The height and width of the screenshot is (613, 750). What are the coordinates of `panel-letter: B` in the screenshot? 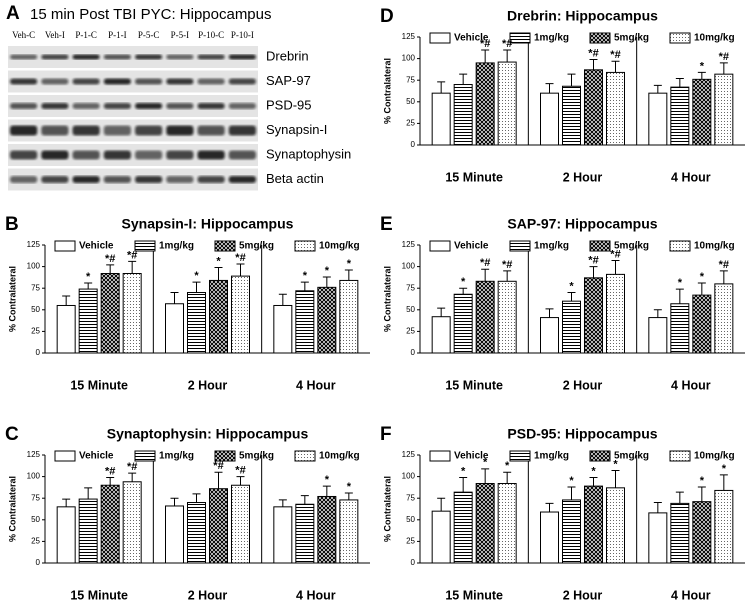 It's located at (12, 224).